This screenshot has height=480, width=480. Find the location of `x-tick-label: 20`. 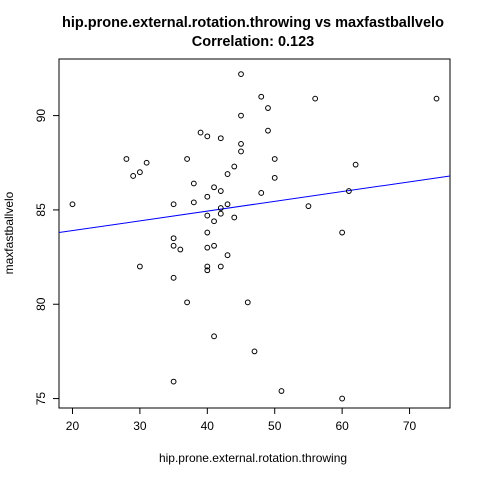

x-tick-label: 20 is located at coordinates (73, 426).